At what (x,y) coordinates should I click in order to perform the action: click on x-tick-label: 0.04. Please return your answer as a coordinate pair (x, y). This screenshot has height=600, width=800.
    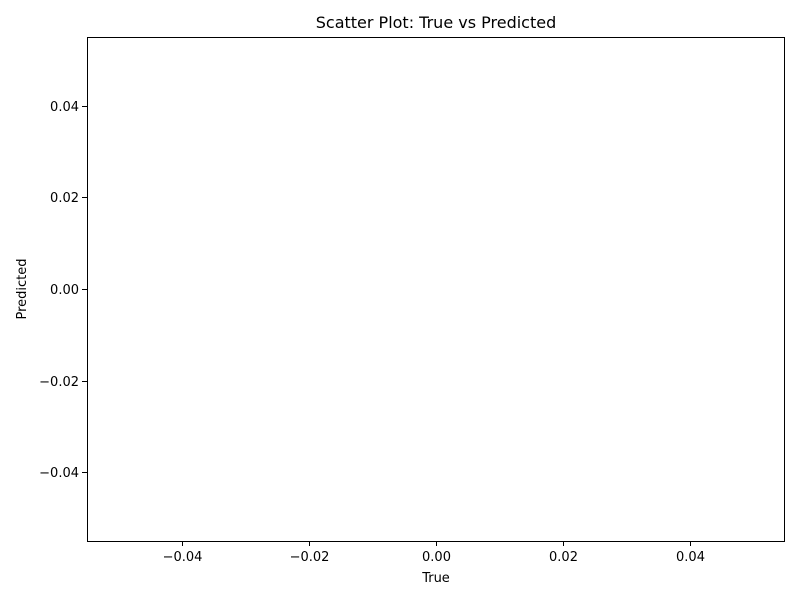
    Looking at the image, I should click on (690, 557).